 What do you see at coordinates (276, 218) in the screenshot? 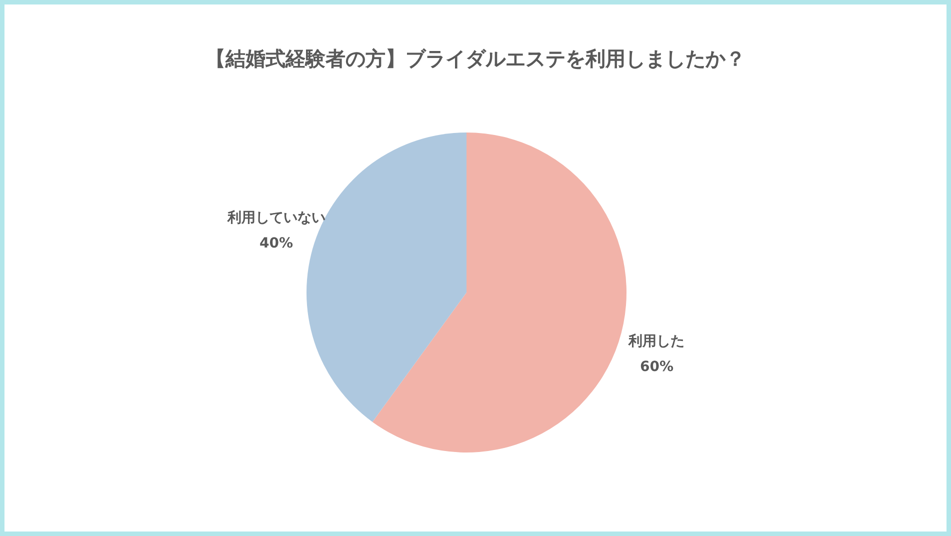
I see `slice-label: 利用していない` at bounding box center [276, 218].